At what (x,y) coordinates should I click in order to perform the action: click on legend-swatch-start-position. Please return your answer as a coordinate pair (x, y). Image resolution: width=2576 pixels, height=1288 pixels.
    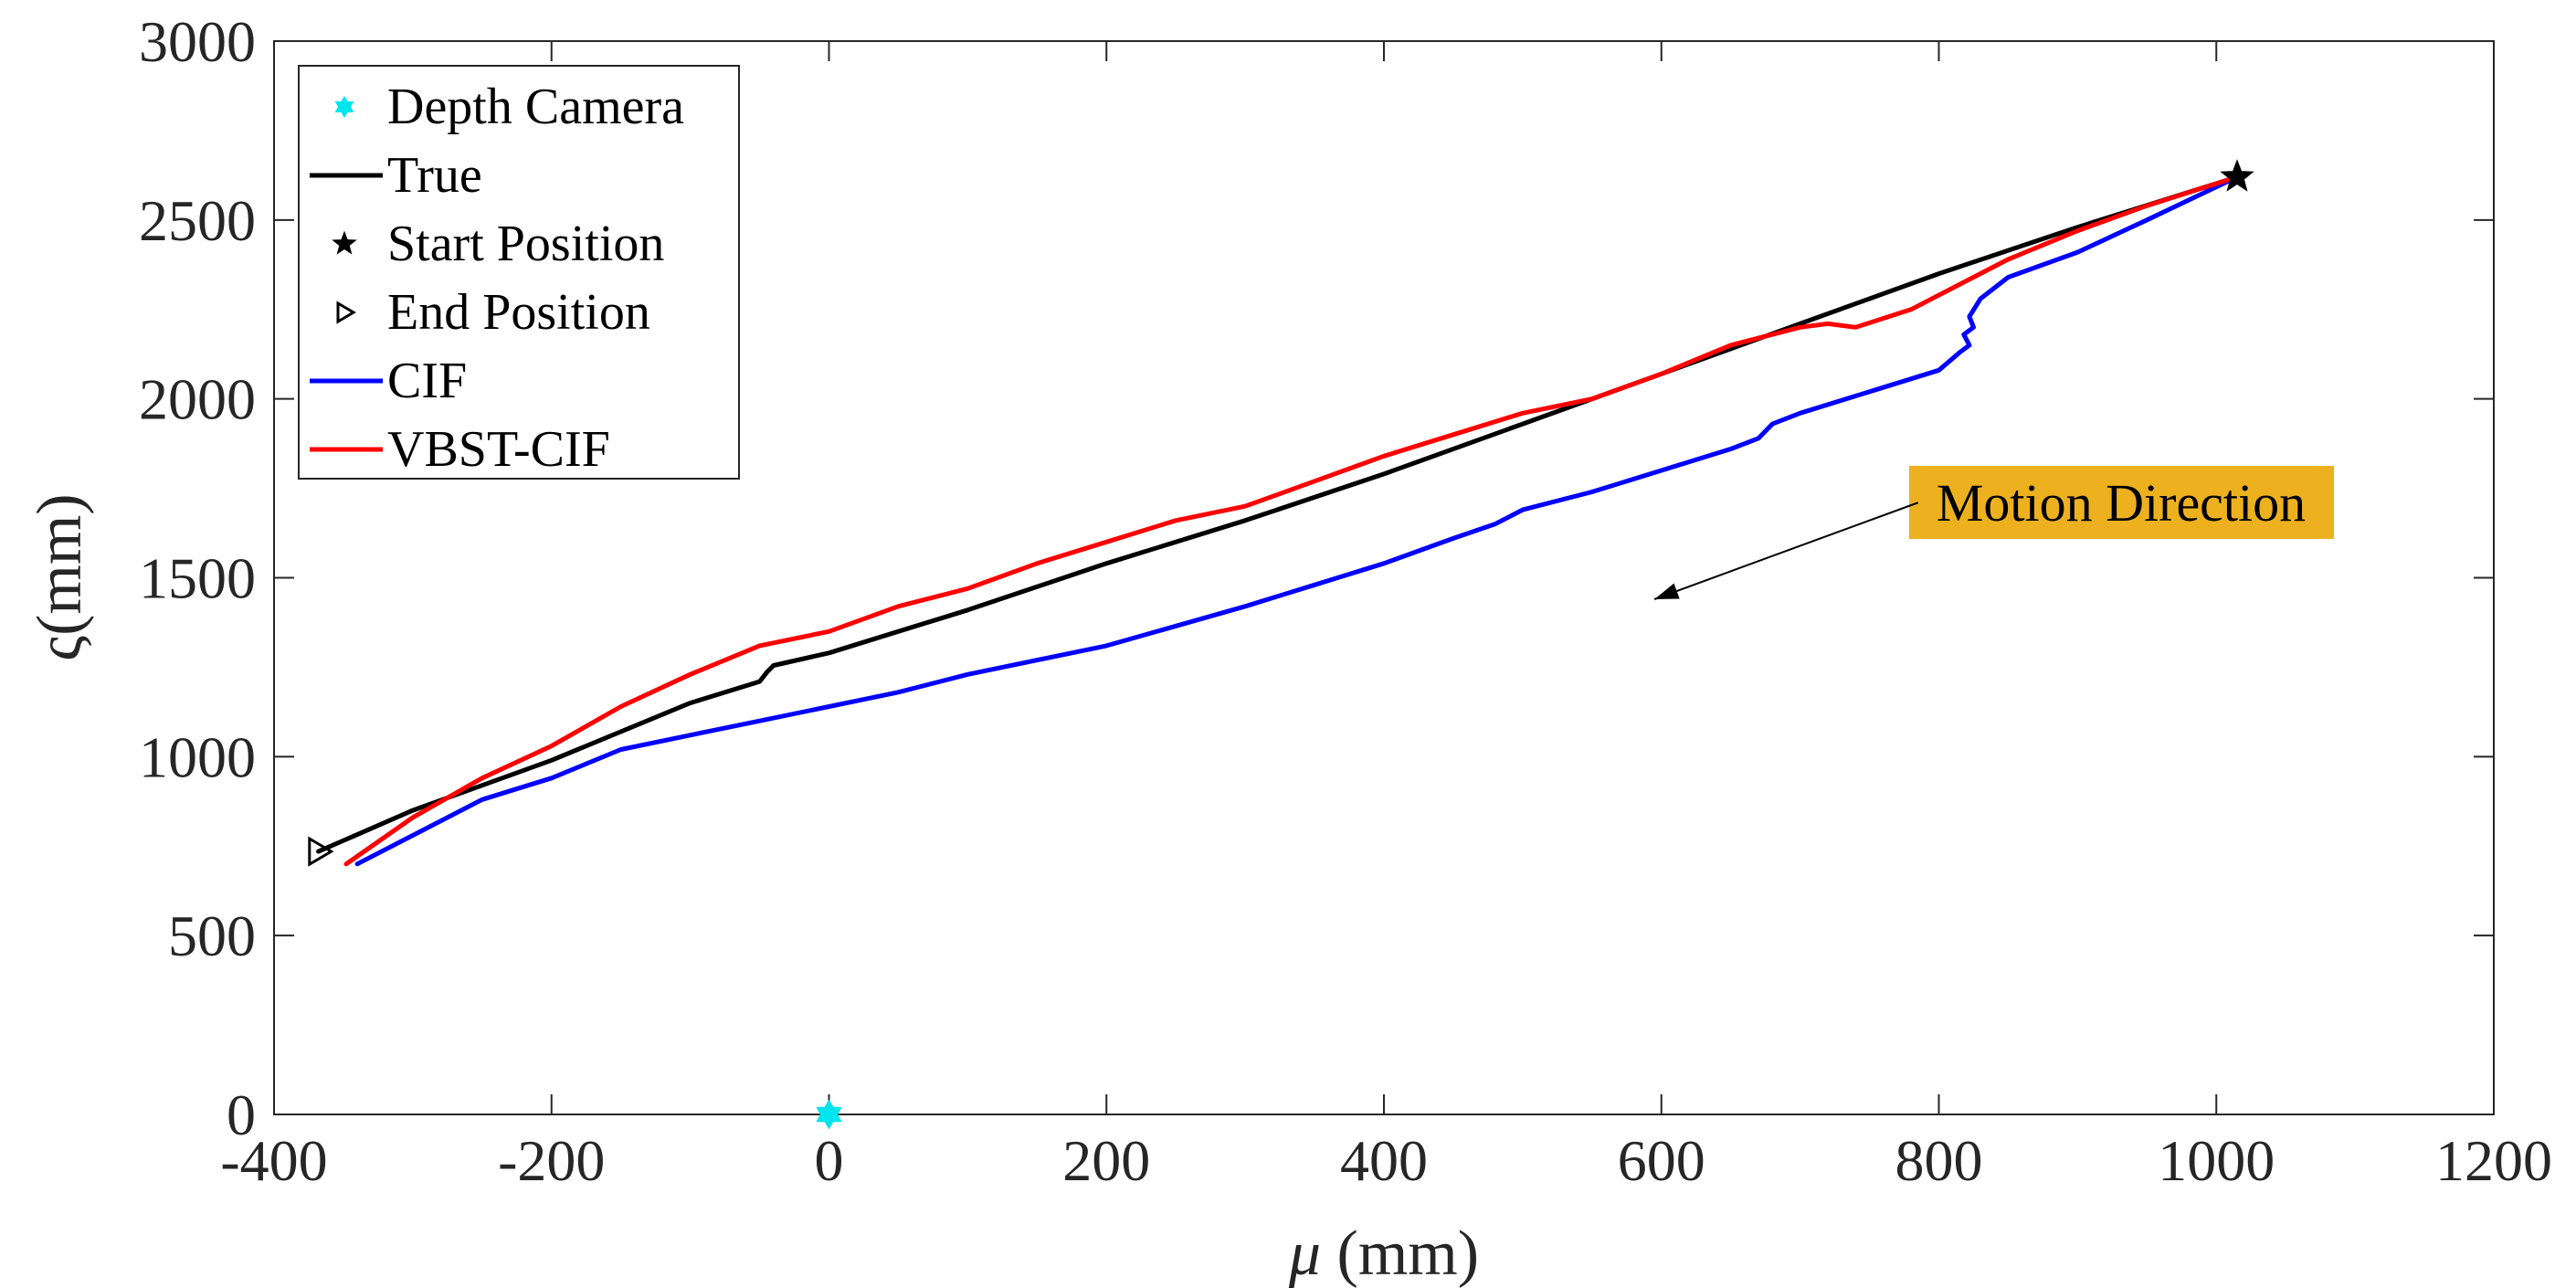
    Looking at the image, I should click on (344, 242).